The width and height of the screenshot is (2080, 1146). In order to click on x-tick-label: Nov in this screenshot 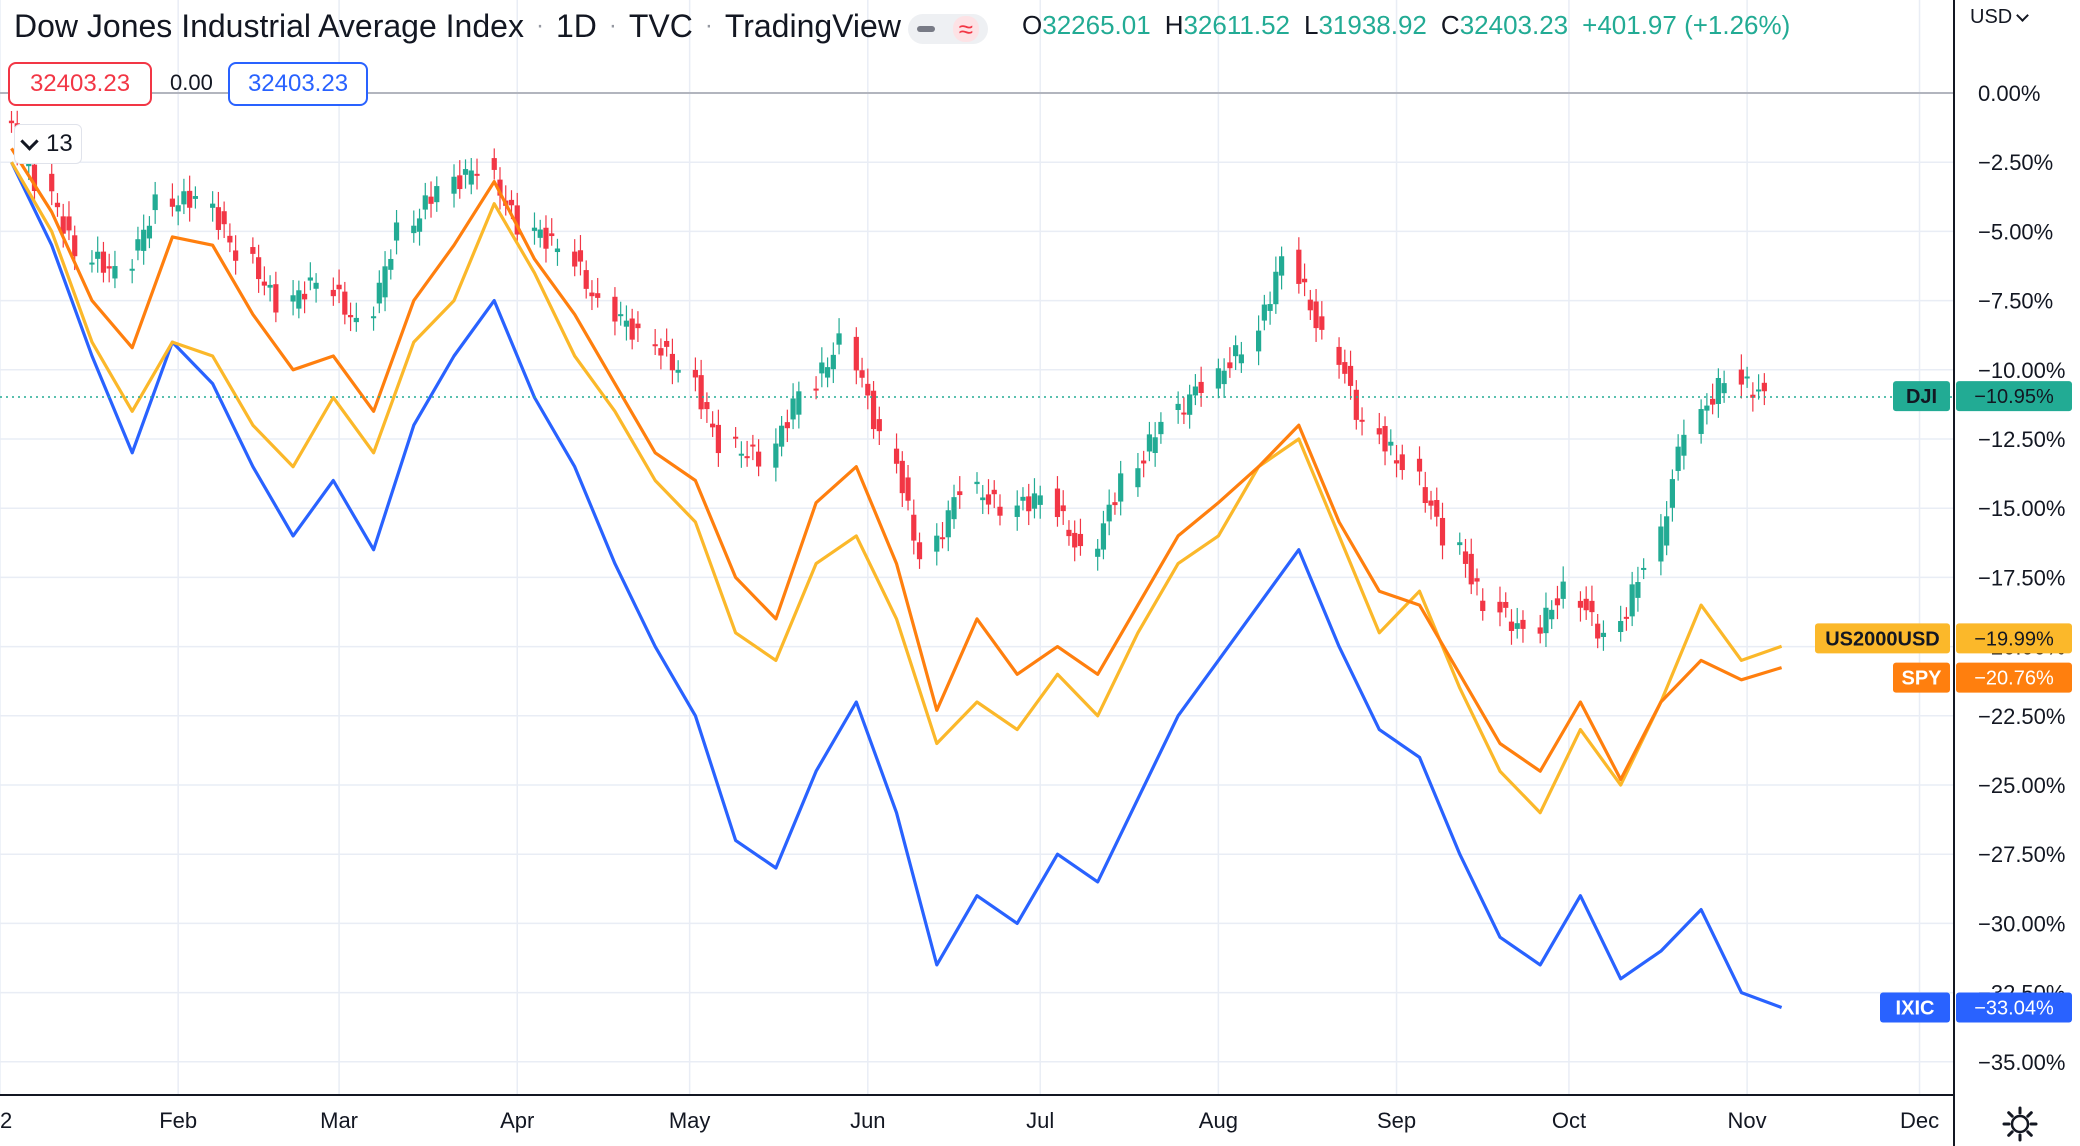, I will do `click(1747, 1120)`.